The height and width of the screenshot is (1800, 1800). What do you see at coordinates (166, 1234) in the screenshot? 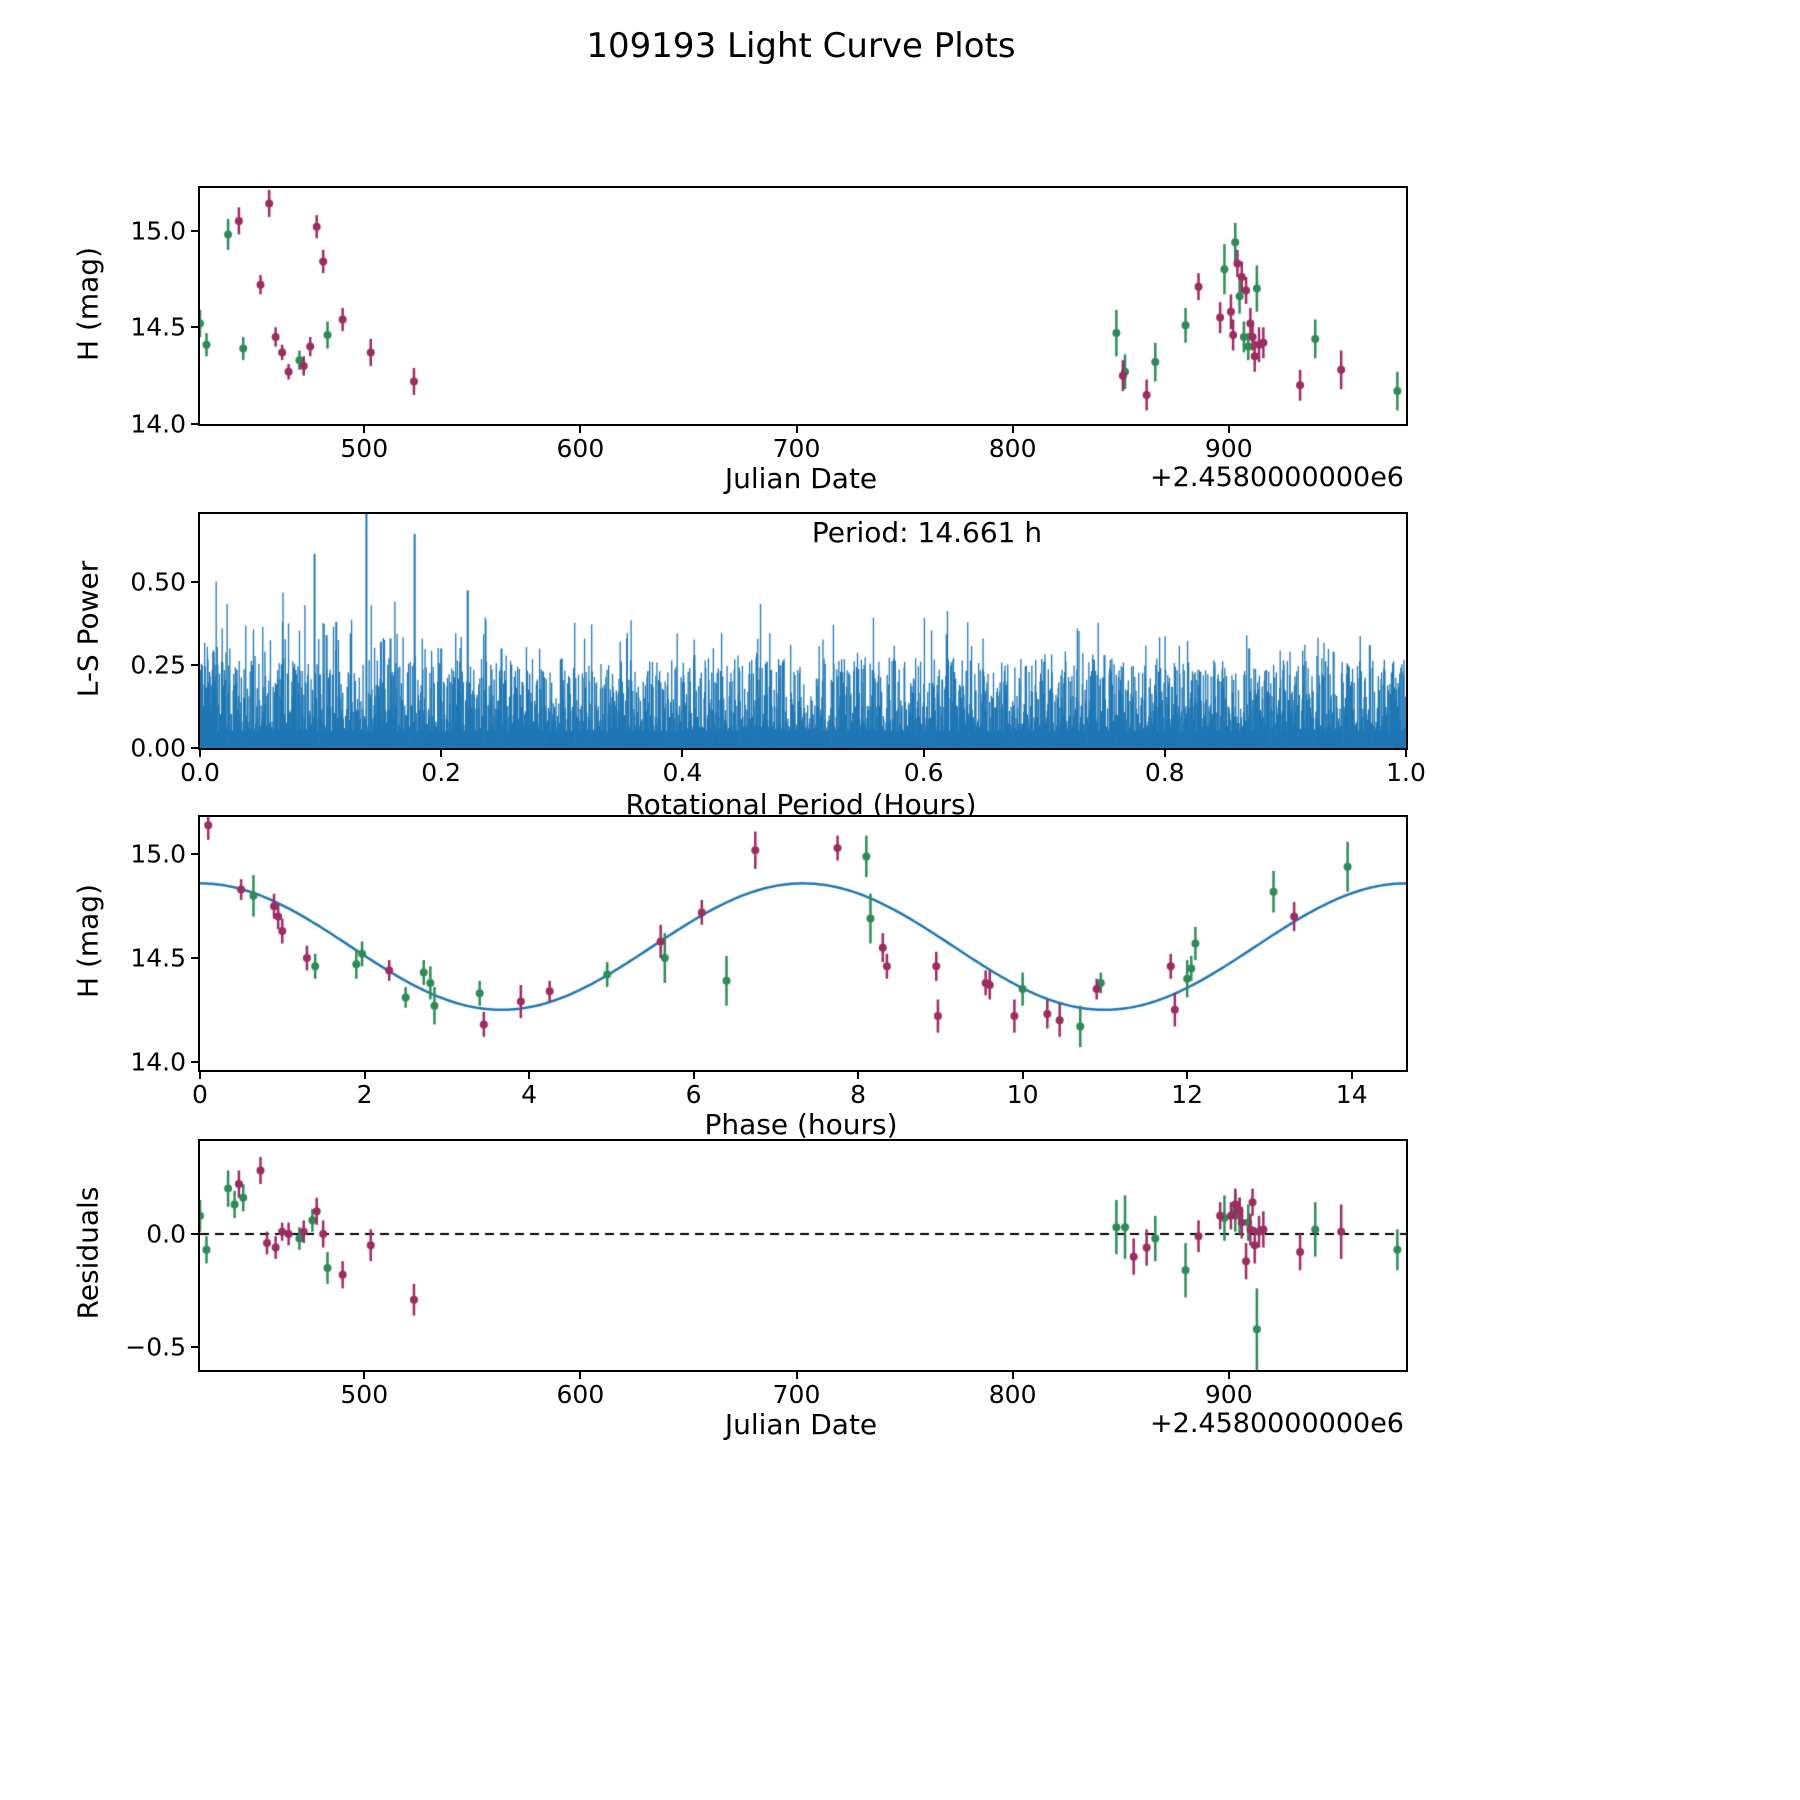
I see `y-tick-label: 0.0` at bounding box center [166, 1234].